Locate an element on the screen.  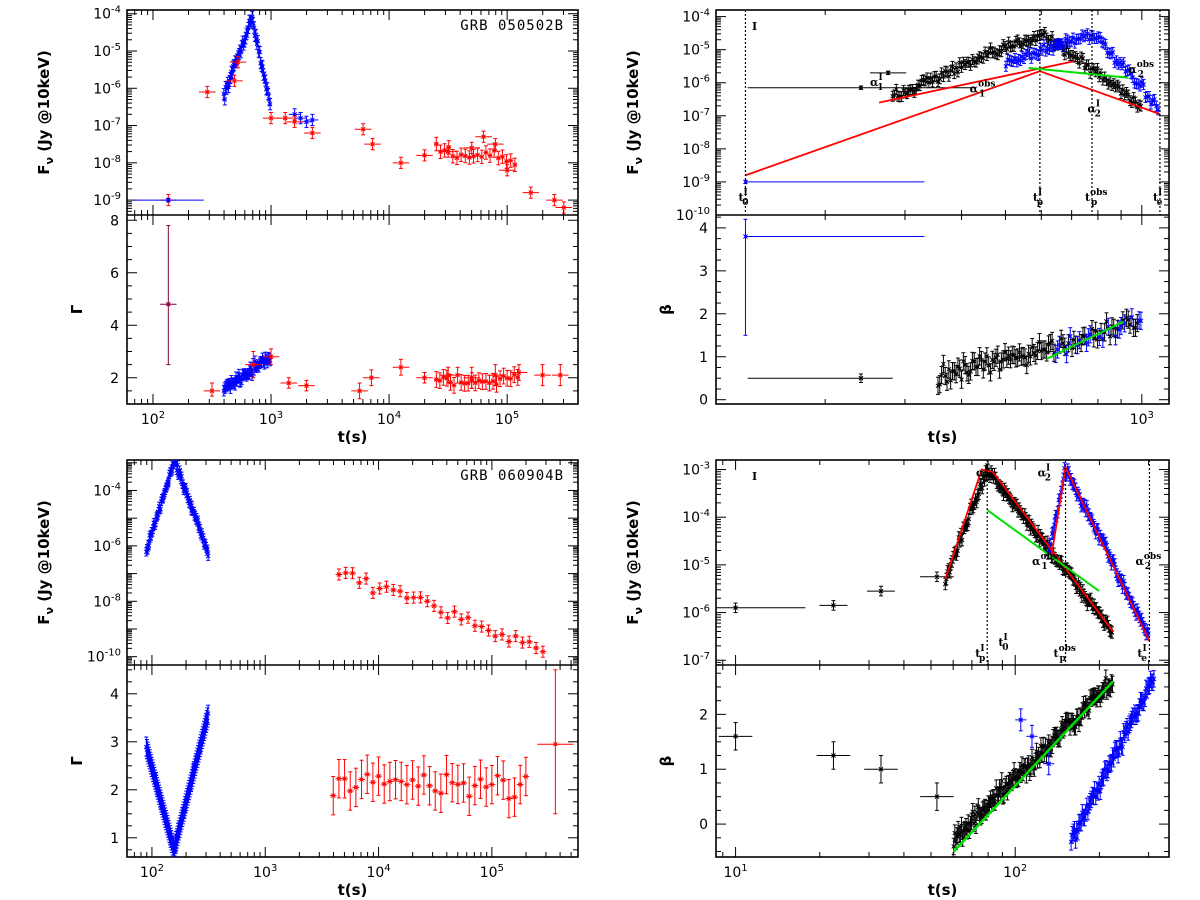
tick-label: 10⁻⁸ is located at coordinates (107, 601).